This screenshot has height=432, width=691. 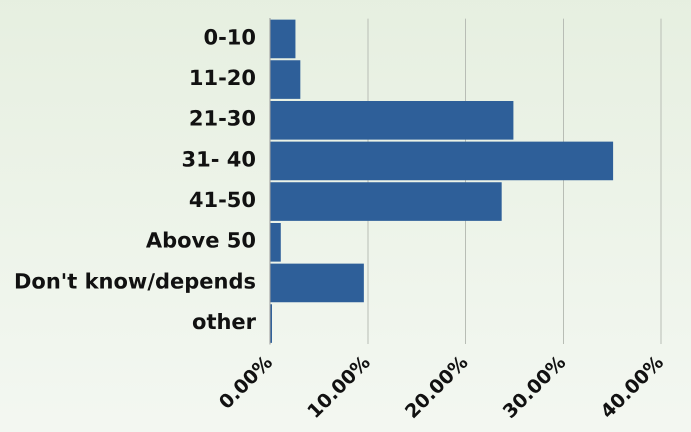 What do you see at coordinates (224, 322) in the screenshot?
I see `y-tick-label: other` at bounding box center [224, 322].